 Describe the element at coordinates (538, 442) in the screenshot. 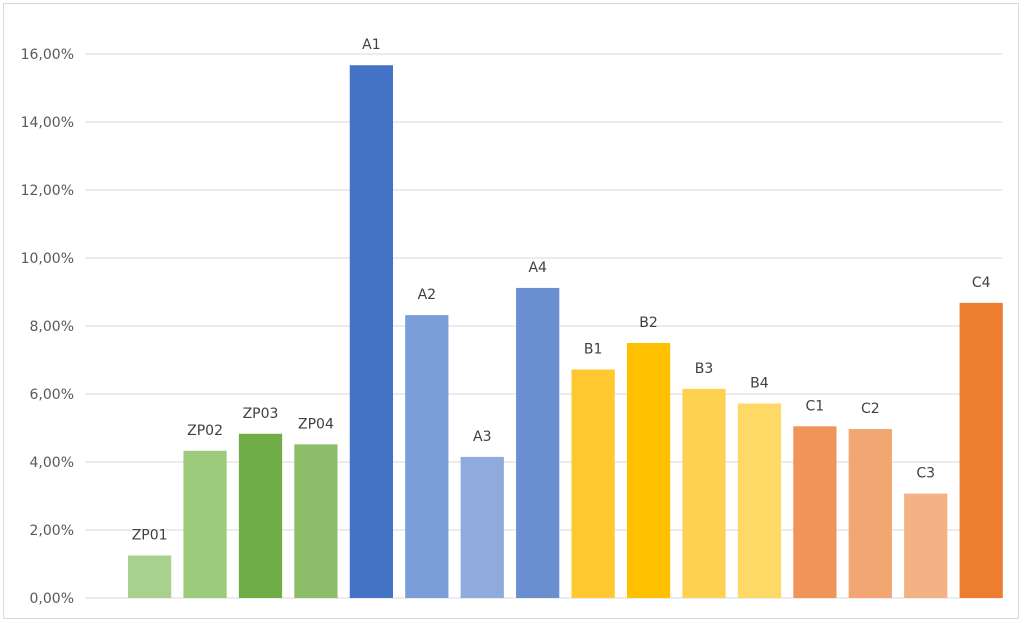

I see `bar-a4` at that location.